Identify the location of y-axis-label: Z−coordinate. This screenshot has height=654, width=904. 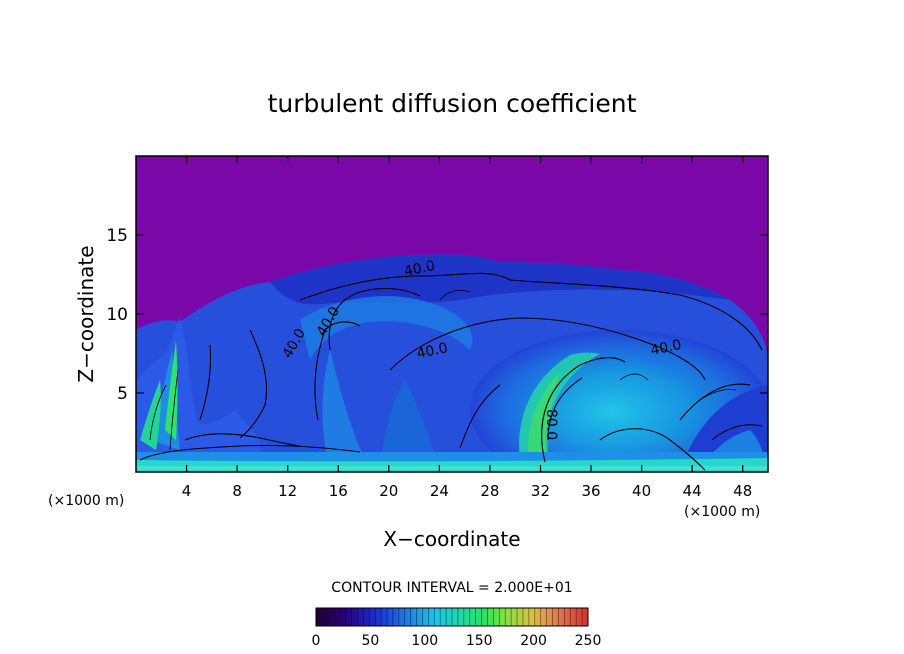
(86, 313).